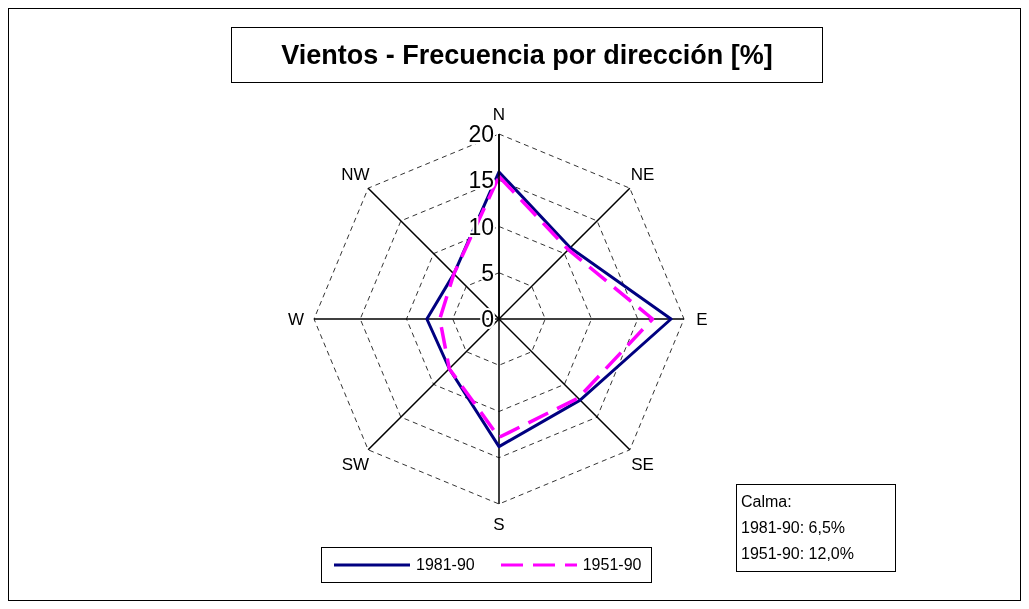 The height and width of the screenshot is (609, 1029). I want to click on spoke-label: N, so click(499, 114).